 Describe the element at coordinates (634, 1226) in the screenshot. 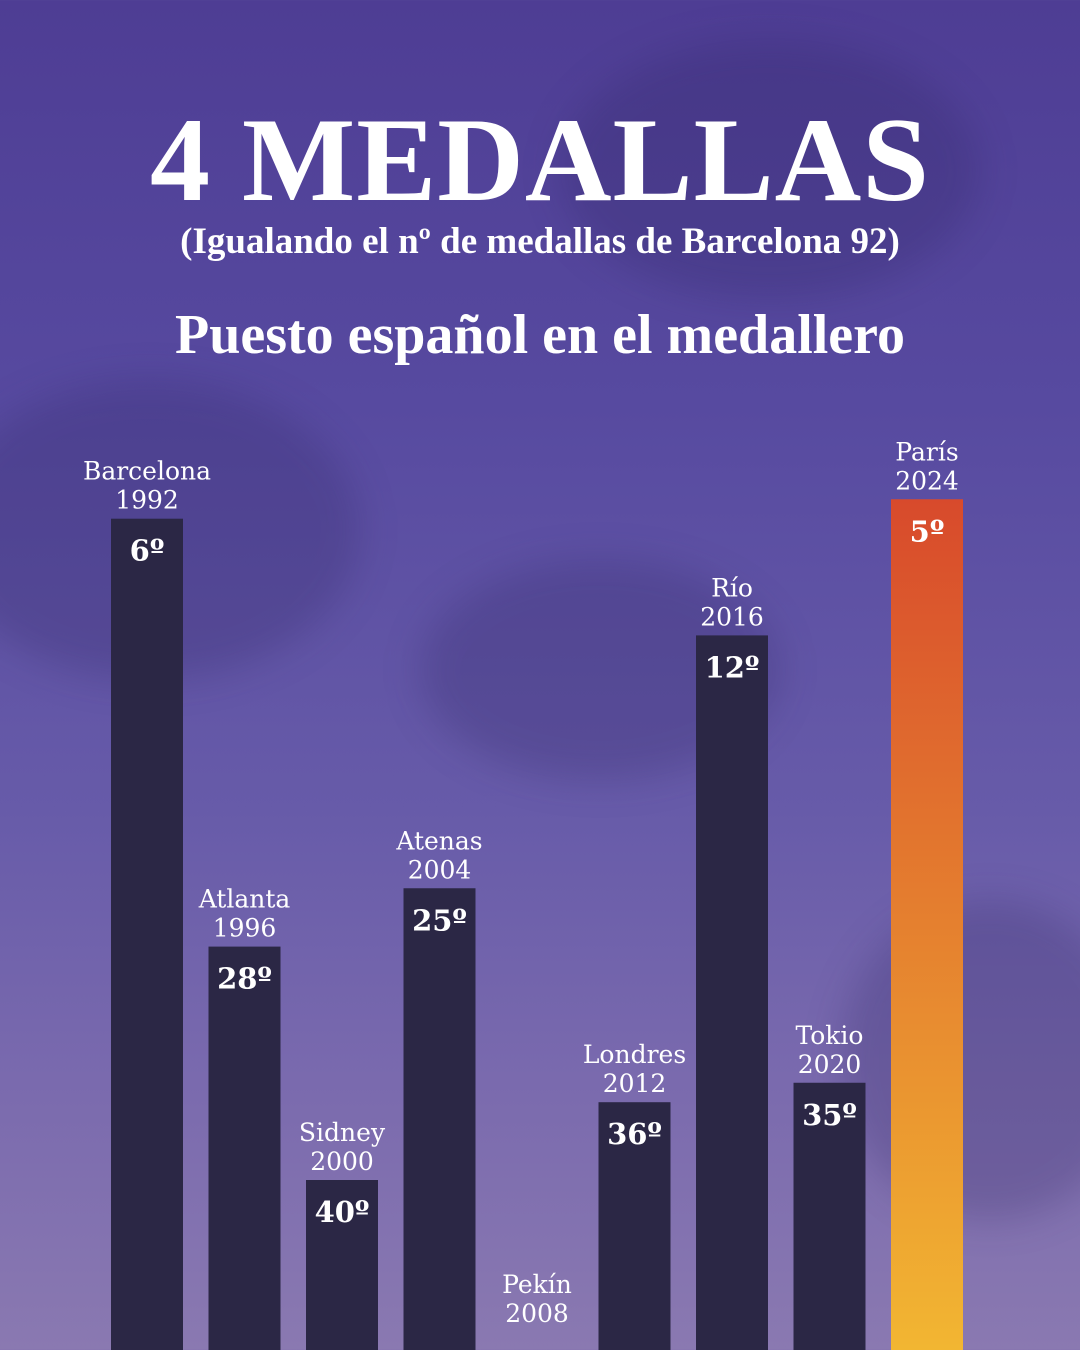

I see `bar-londres-2012` at that location.